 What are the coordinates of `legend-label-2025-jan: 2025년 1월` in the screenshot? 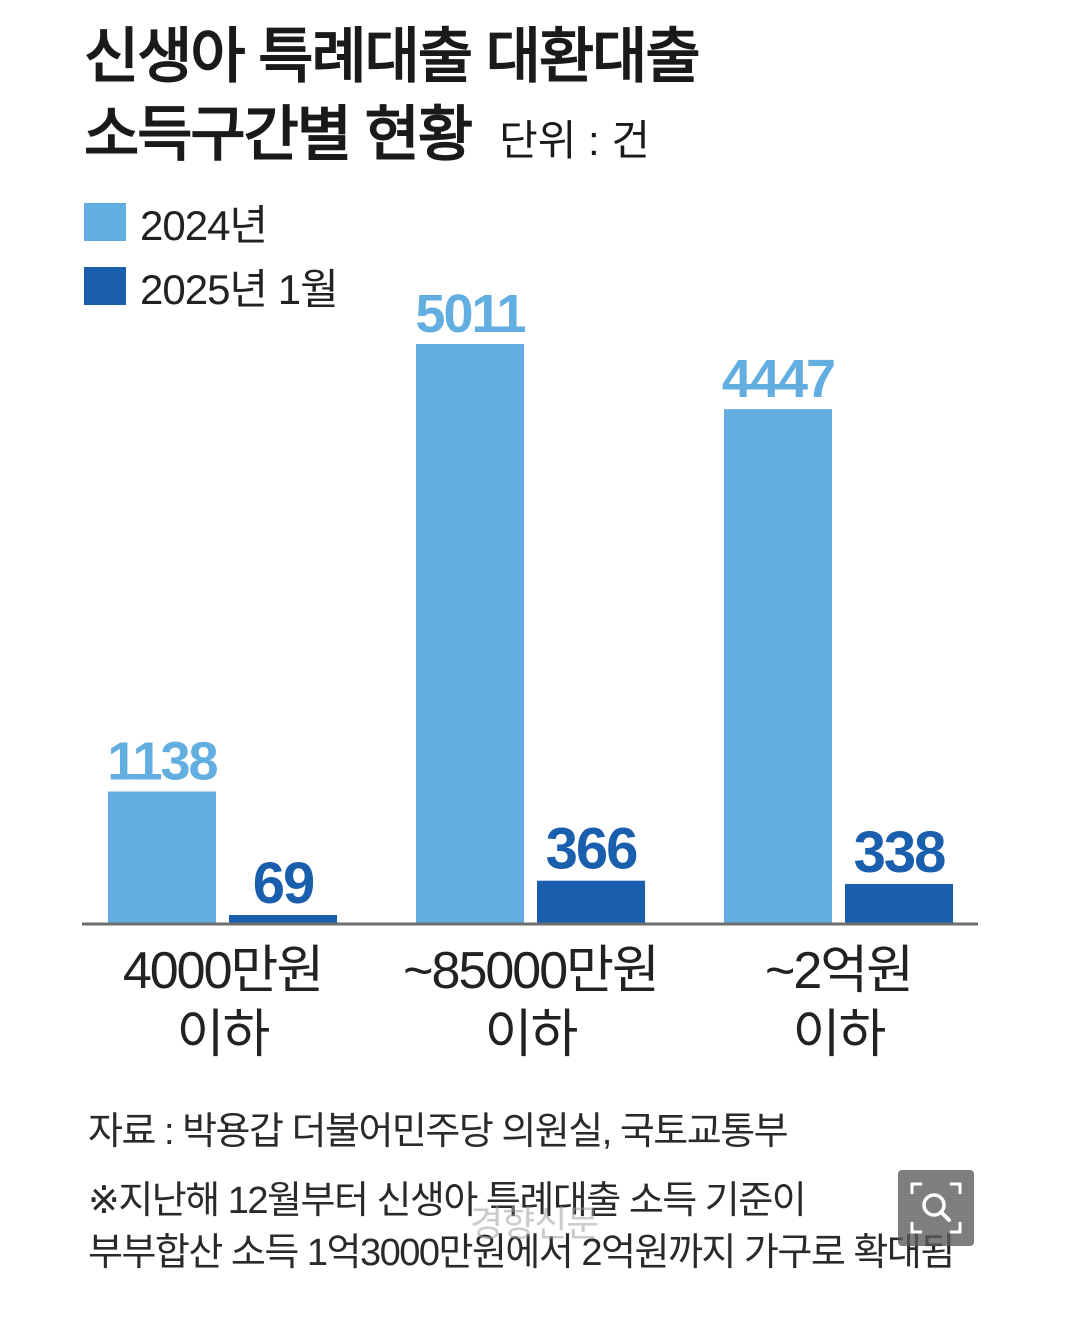 It's located at (239, 289).